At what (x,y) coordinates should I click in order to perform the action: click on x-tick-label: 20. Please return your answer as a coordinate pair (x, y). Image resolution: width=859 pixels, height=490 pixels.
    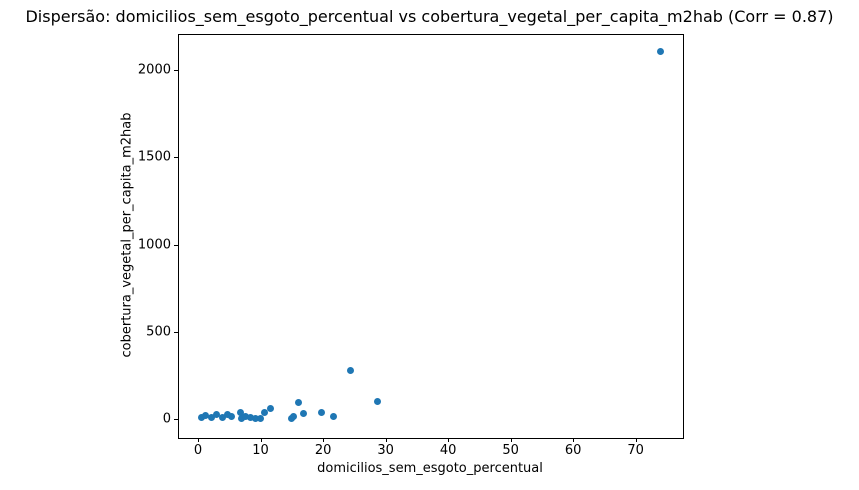
    Looking at the image, I should click on (323, 450).